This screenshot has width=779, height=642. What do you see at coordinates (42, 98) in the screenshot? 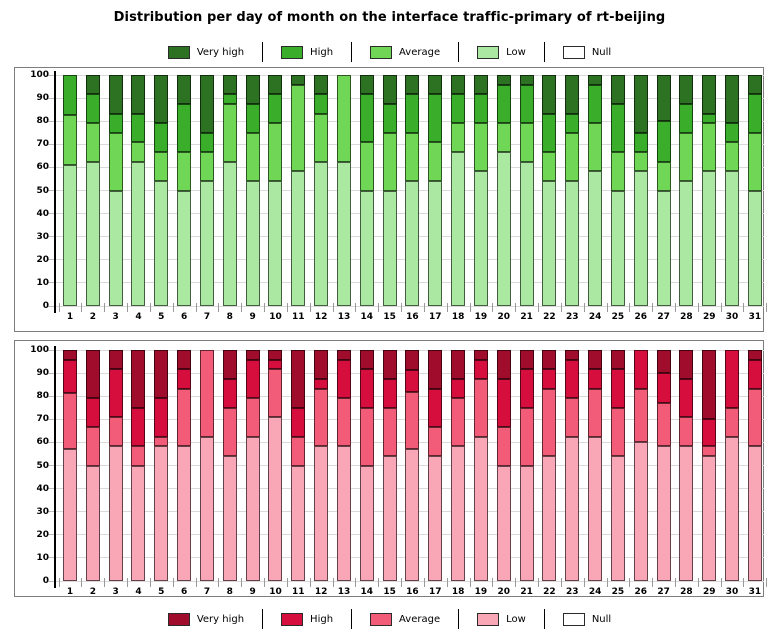
I see `y-axis-label-90: 90` at bounding box center [42, 98].